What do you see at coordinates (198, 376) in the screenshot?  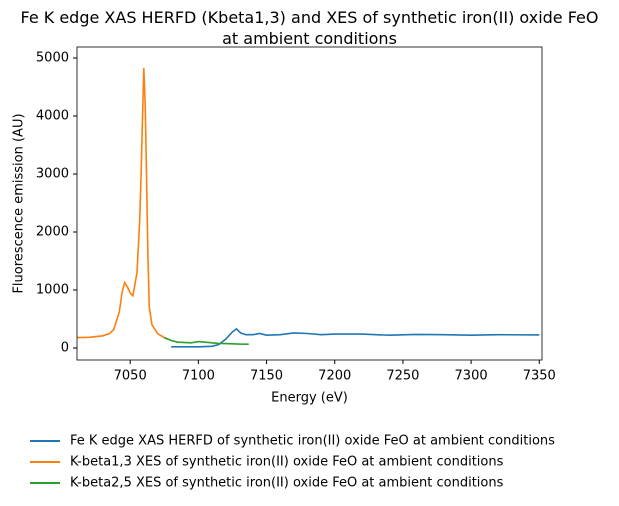 I see `x-tick-label: 7100` at bounding box center [198, 376].